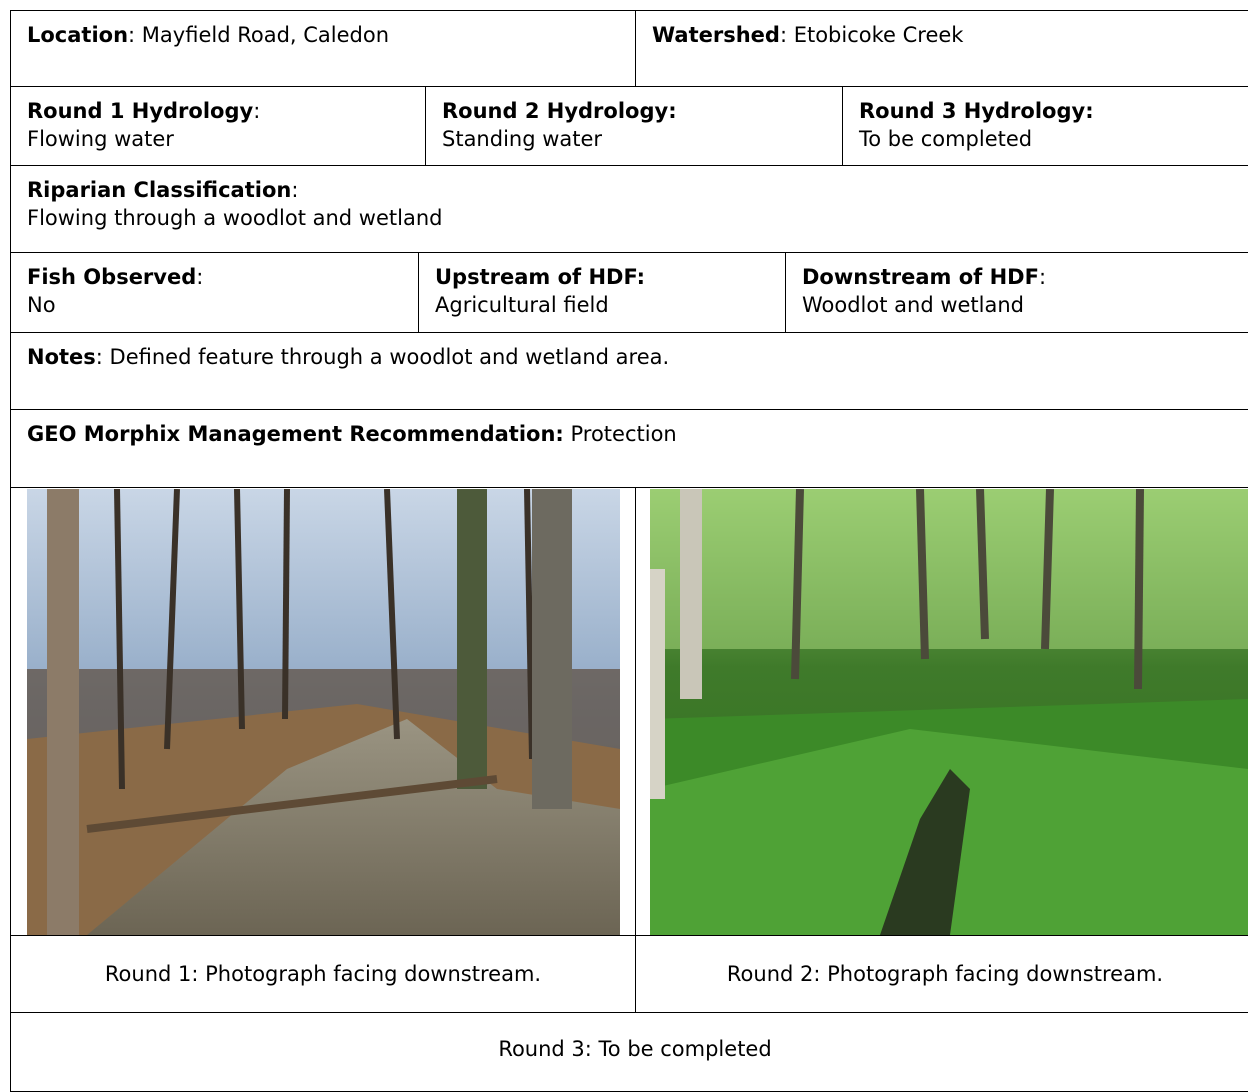 The height and width of the screenshot is (1092, 1248). Describe the element at coordinates (159, 190) in the screenshot. I see `label: Riparian Classification` at that location.